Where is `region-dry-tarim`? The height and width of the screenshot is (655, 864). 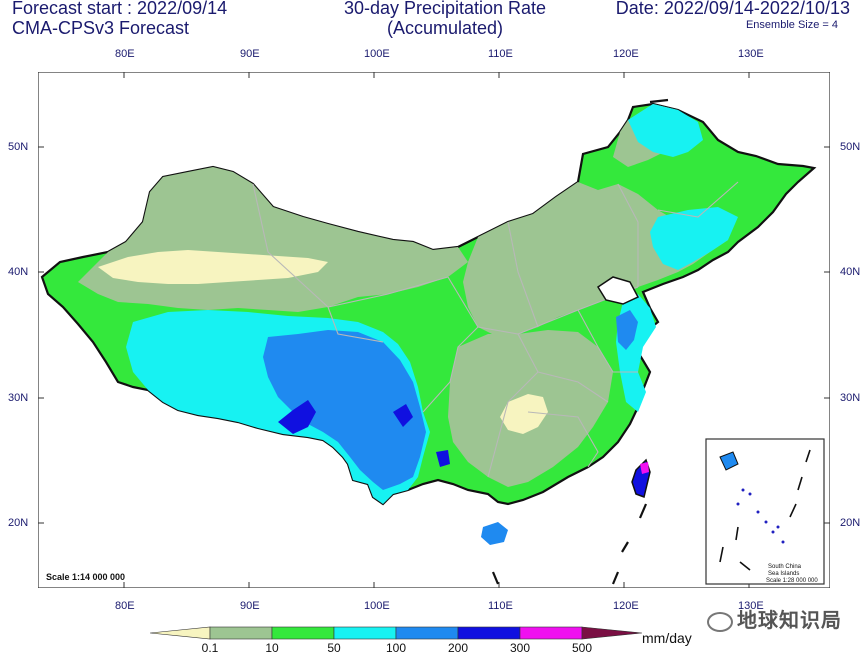 region-dry-tarim is located at coordinates (213, 267).